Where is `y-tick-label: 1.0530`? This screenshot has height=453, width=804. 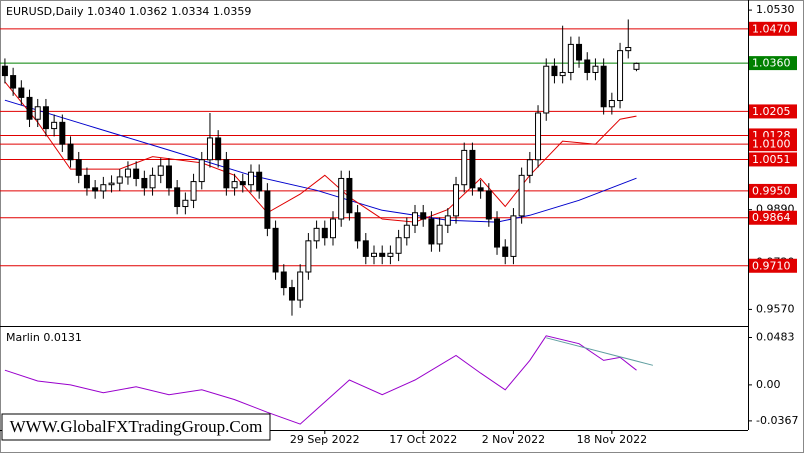 y-tick-label: 1.0530 is located at coordinates (775, 9).